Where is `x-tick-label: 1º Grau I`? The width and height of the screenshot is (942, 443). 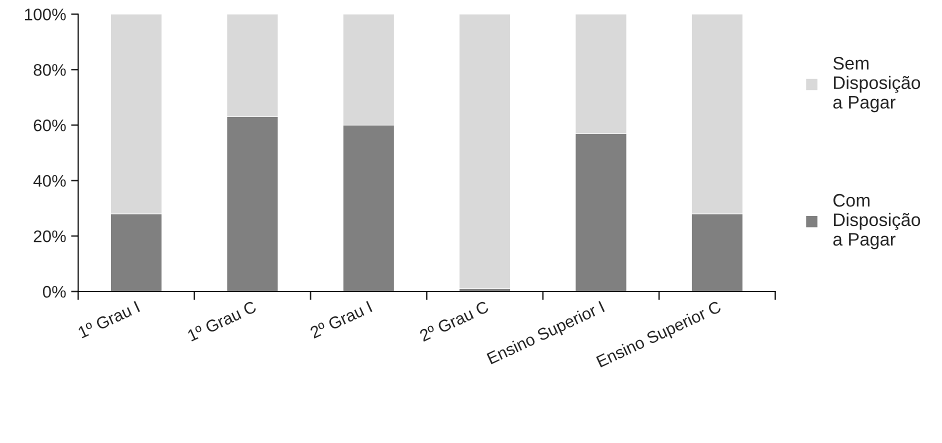 x-tick-label: 1º Grau I is located at coordinates (109, 319).